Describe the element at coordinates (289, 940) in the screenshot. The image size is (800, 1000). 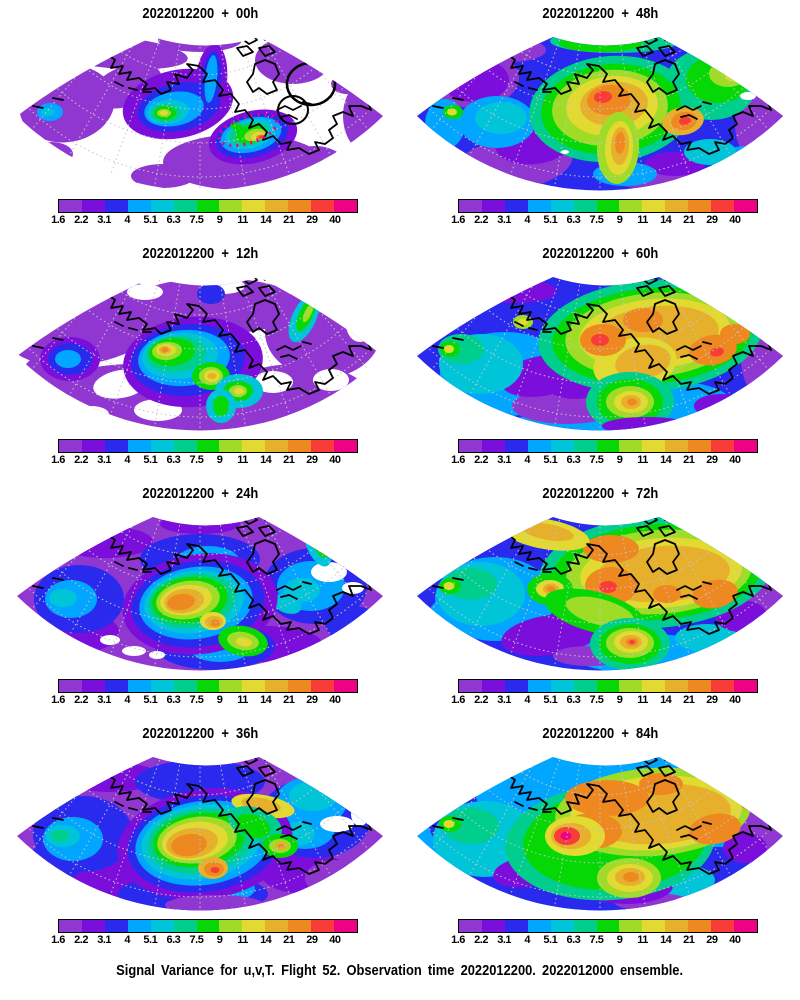
I see `colorbar-tick-label: 21` at that location.